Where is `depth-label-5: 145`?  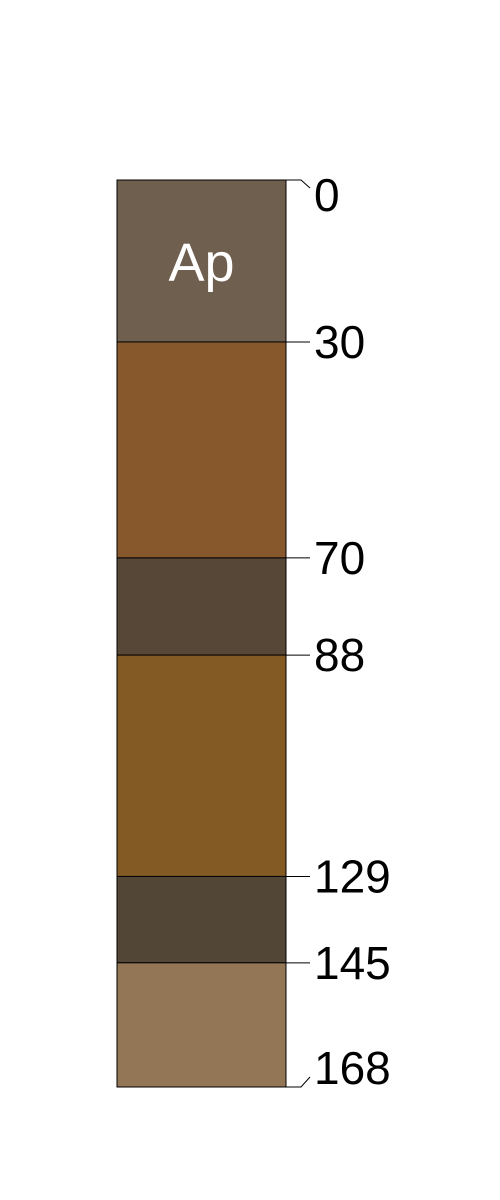
depth-label-5: 145 is located at coordinates (352, 963).